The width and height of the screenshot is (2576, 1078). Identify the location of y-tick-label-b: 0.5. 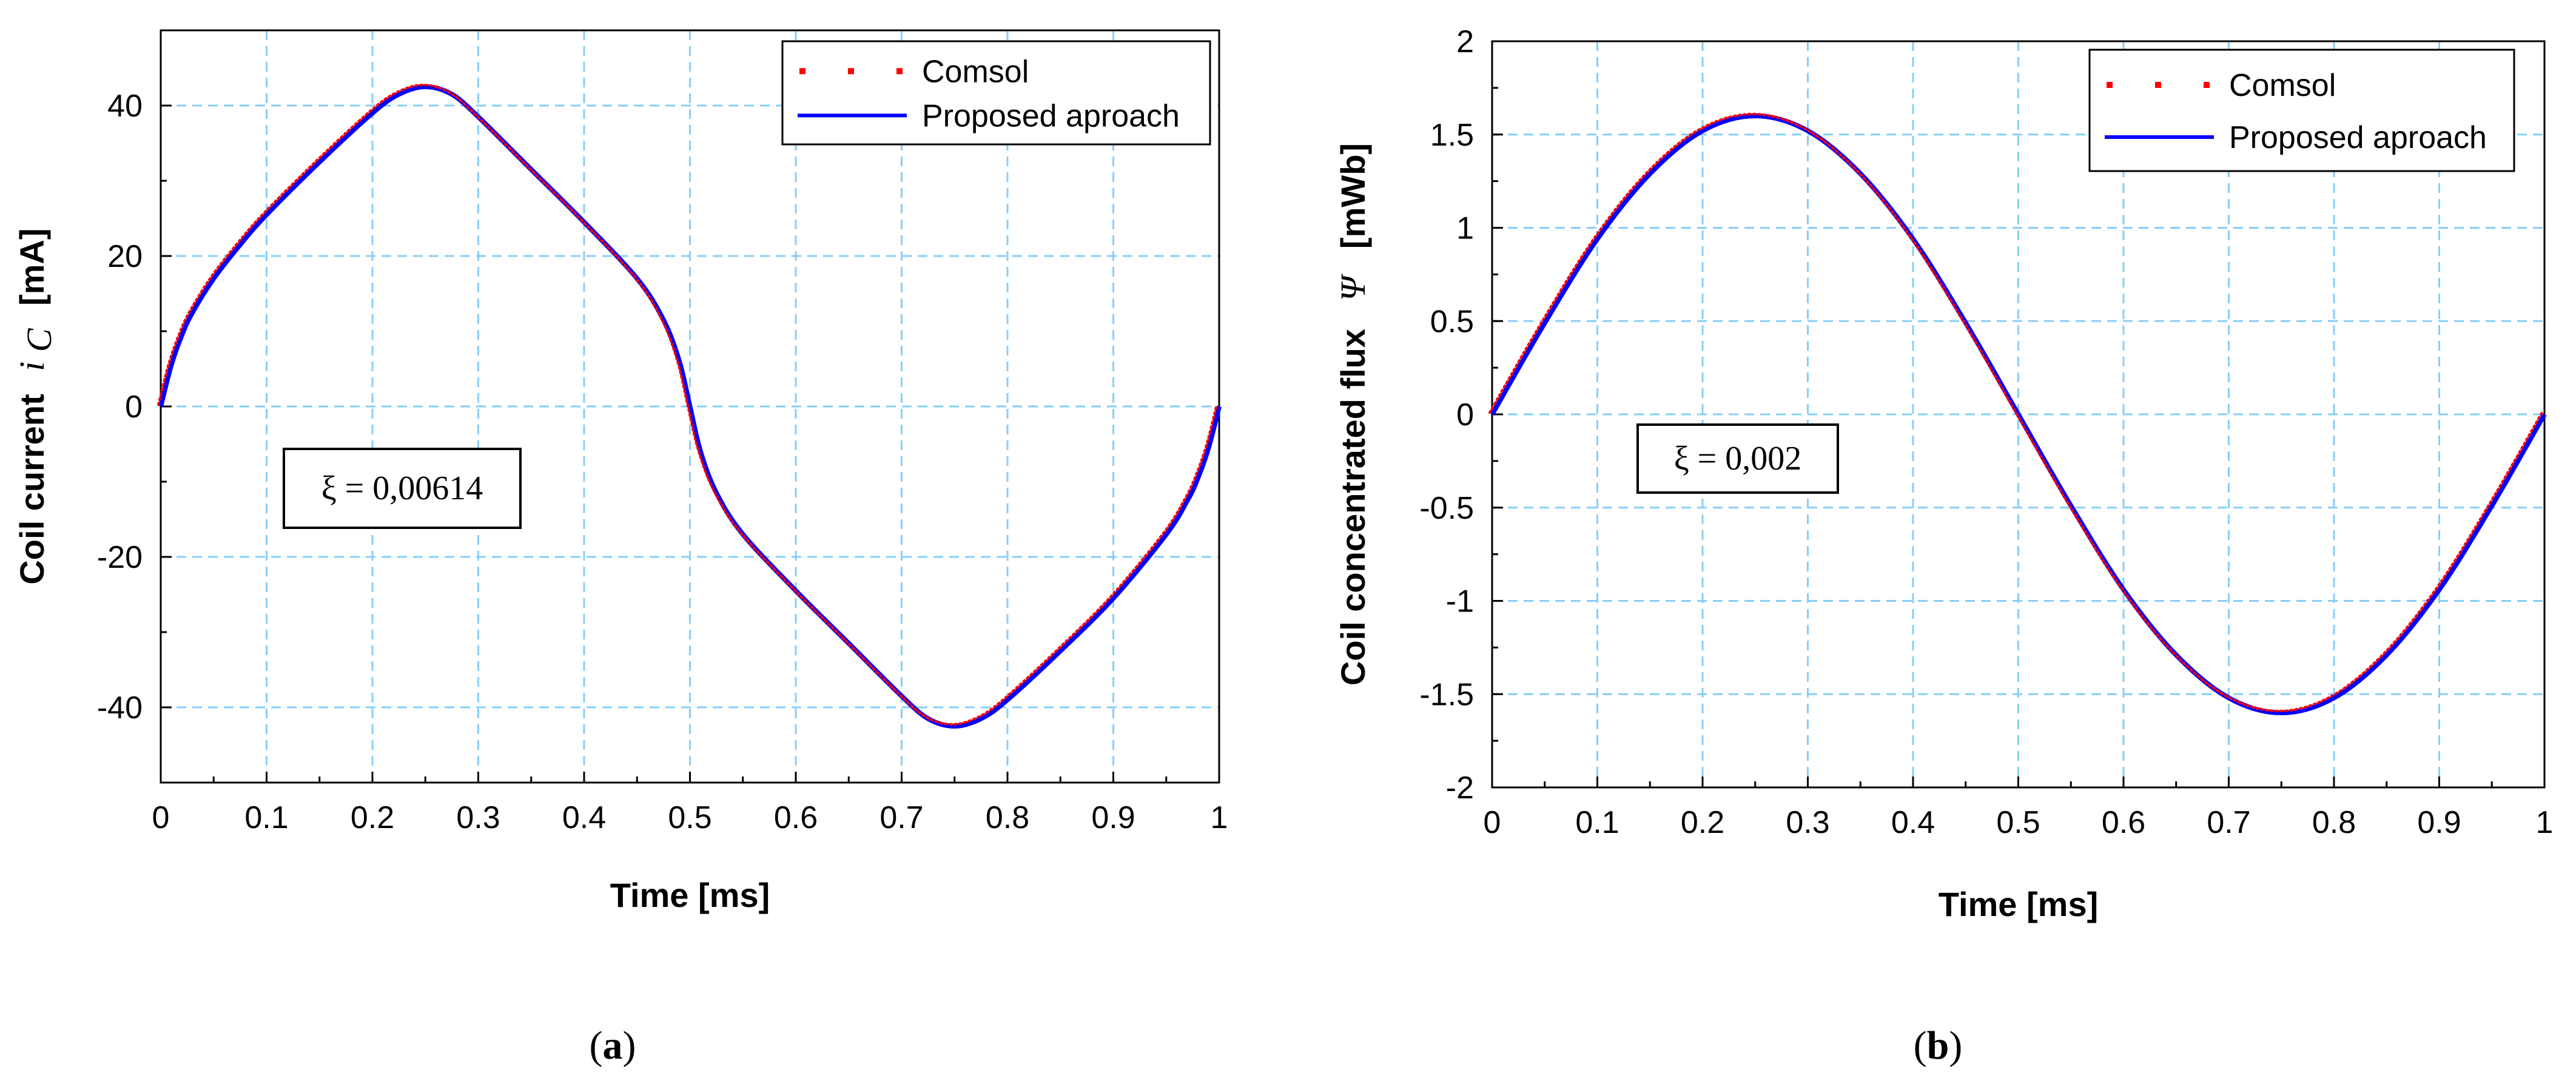
(1452, 321).